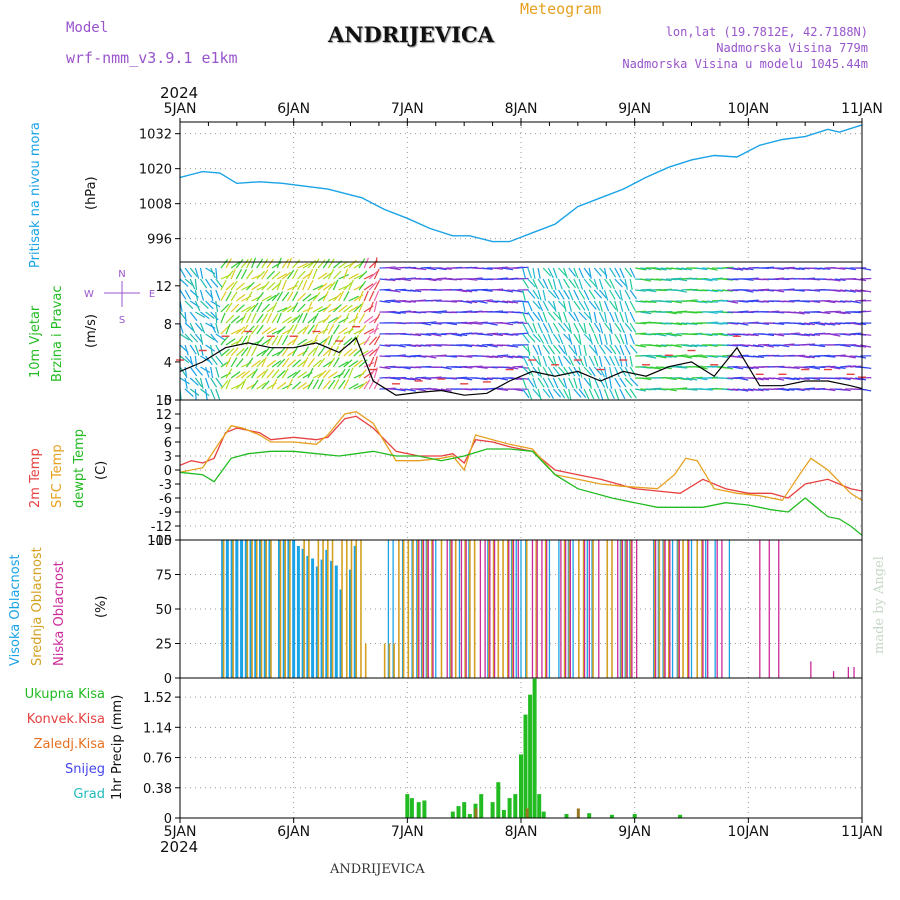 This screenshot has height=900, width=900. What do you see at coordinates (163, 401) in the screenshot?
I see `y-tick-label: 15` at bounding box center [163, 401].